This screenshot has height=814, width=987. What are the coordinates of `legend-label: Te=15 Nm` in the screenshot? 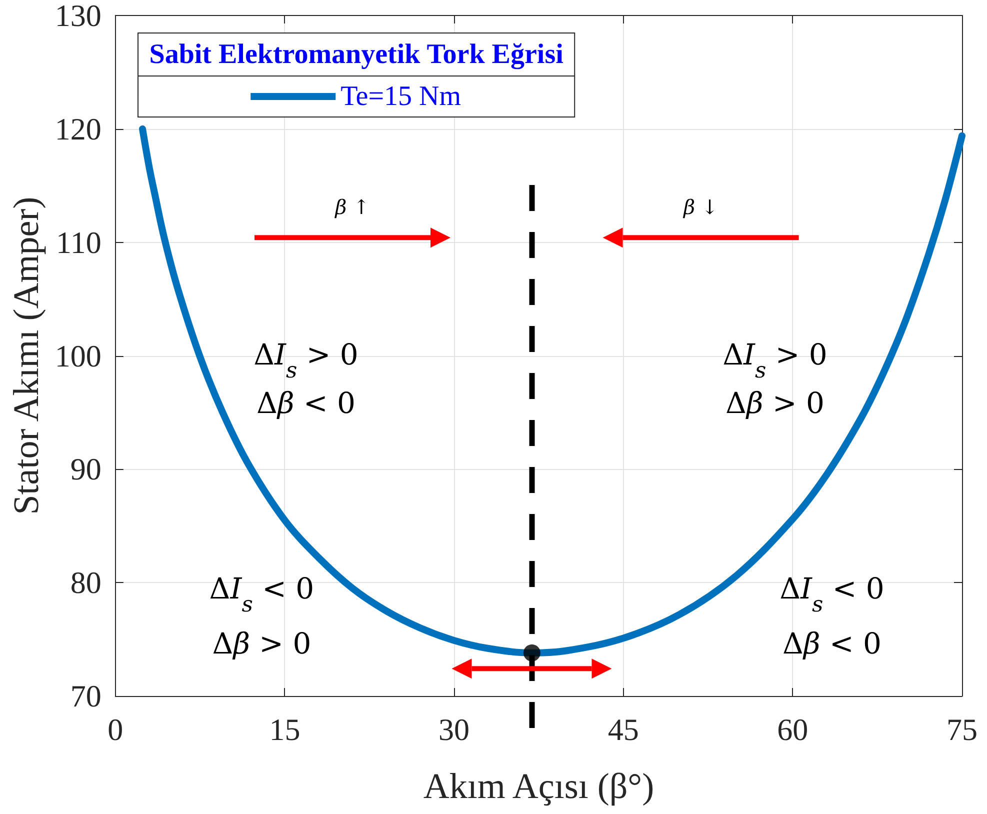 It's located at (401, 96).